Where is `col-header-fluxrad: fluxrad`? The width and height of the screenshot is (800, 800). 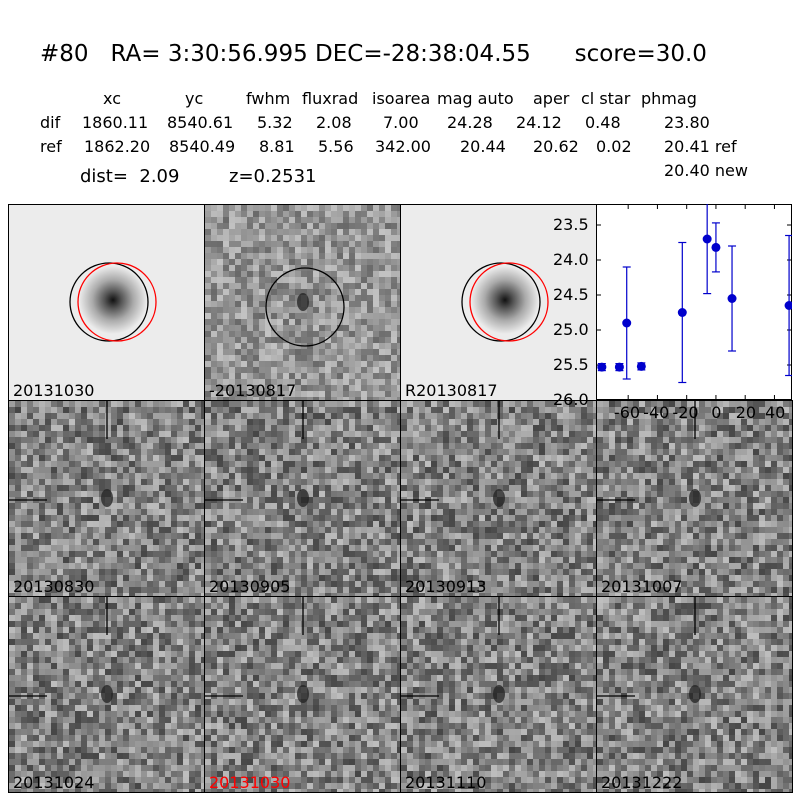 col-header-fluxrad: fluxrad is located at coordinates (330, 98).